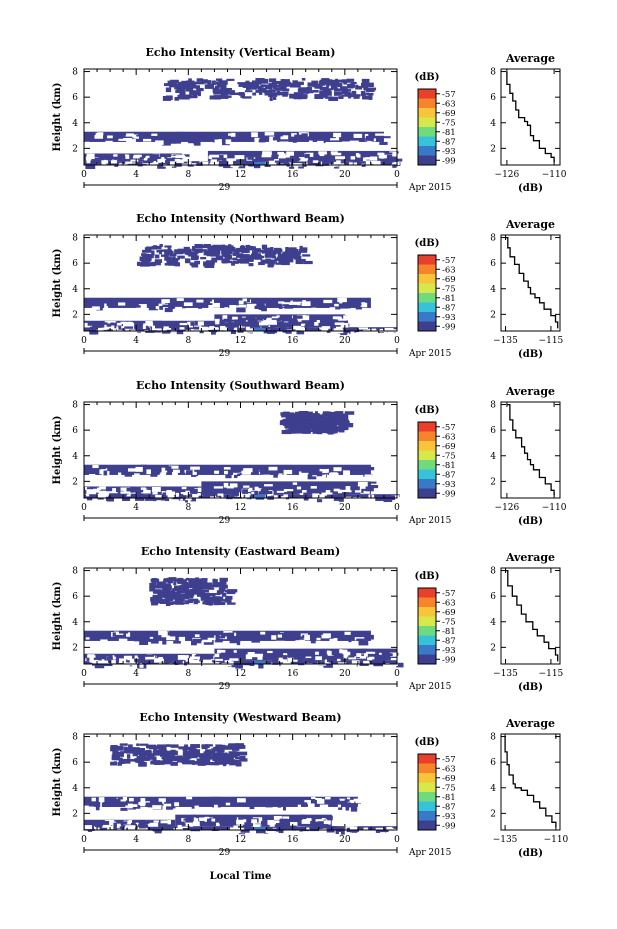 The image size is (617, 929). I want to click on colorbar-frame, so click(427, 792).